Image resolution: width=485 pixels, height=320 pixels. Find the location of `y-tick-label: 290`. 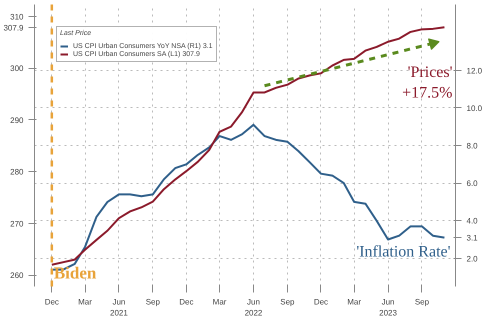

y-tick-label: 290 is located at coordinates (17, 120).